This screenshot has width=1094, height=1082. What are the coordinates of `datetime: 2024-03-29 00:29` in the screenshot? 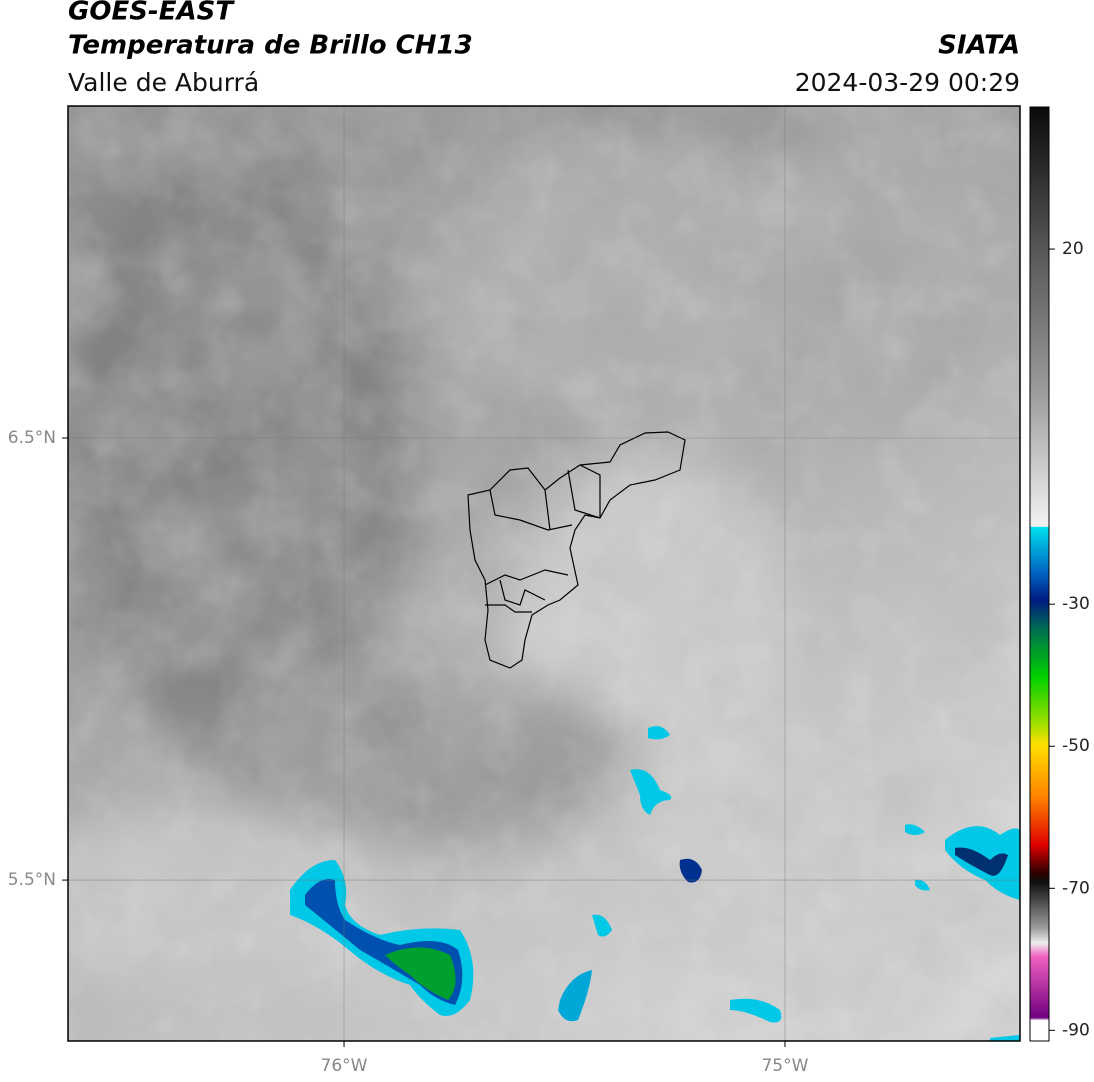 It's located at (907, 82).